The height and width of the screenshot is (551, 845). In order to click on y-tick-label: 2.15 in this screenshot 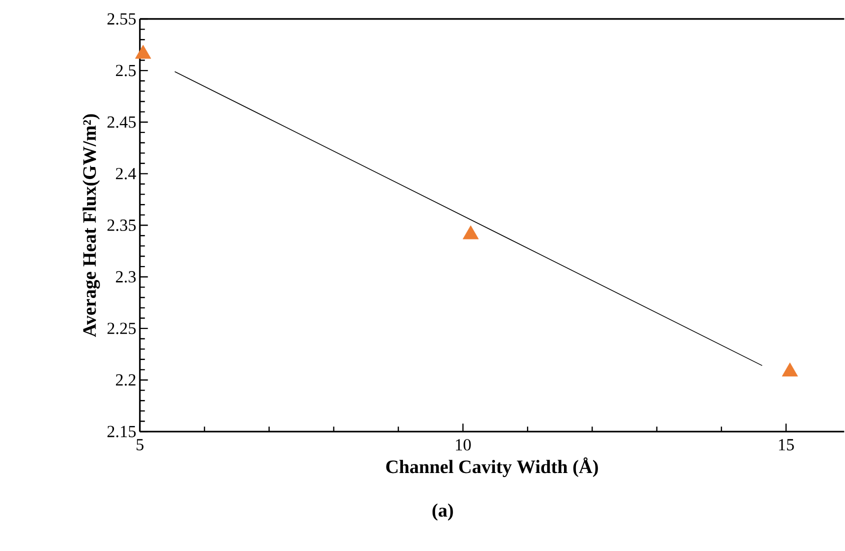, I will do `click(121, 432)`.